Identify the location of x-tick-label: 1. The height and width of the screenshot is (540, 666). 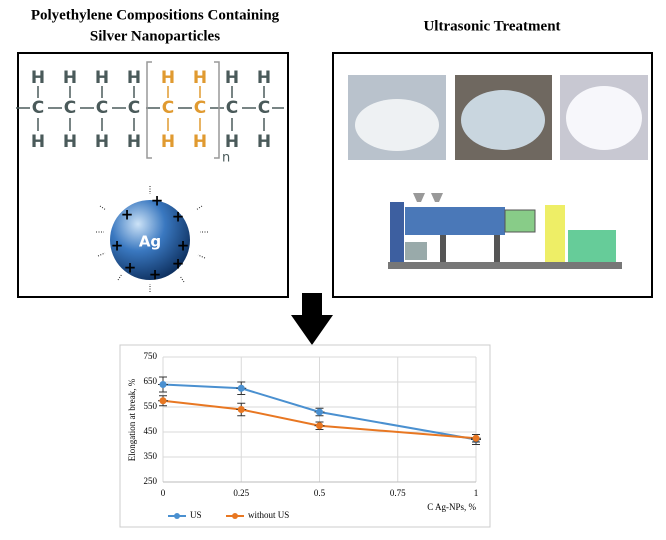
(476, 493).